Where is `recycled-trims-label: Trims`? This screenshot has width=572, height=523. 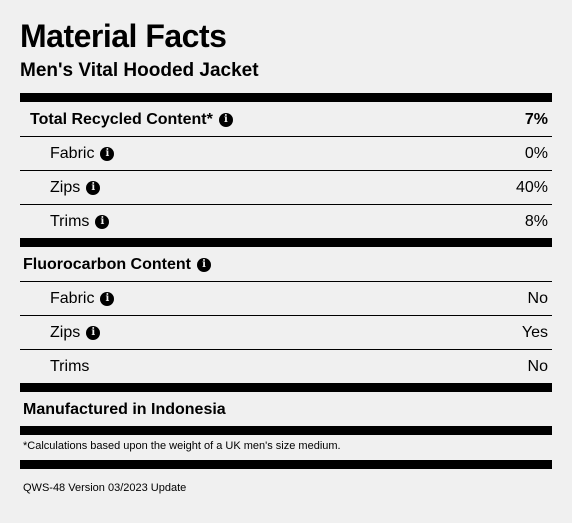
recycled-trims-label: Trims is located at coordinates (70, 221).